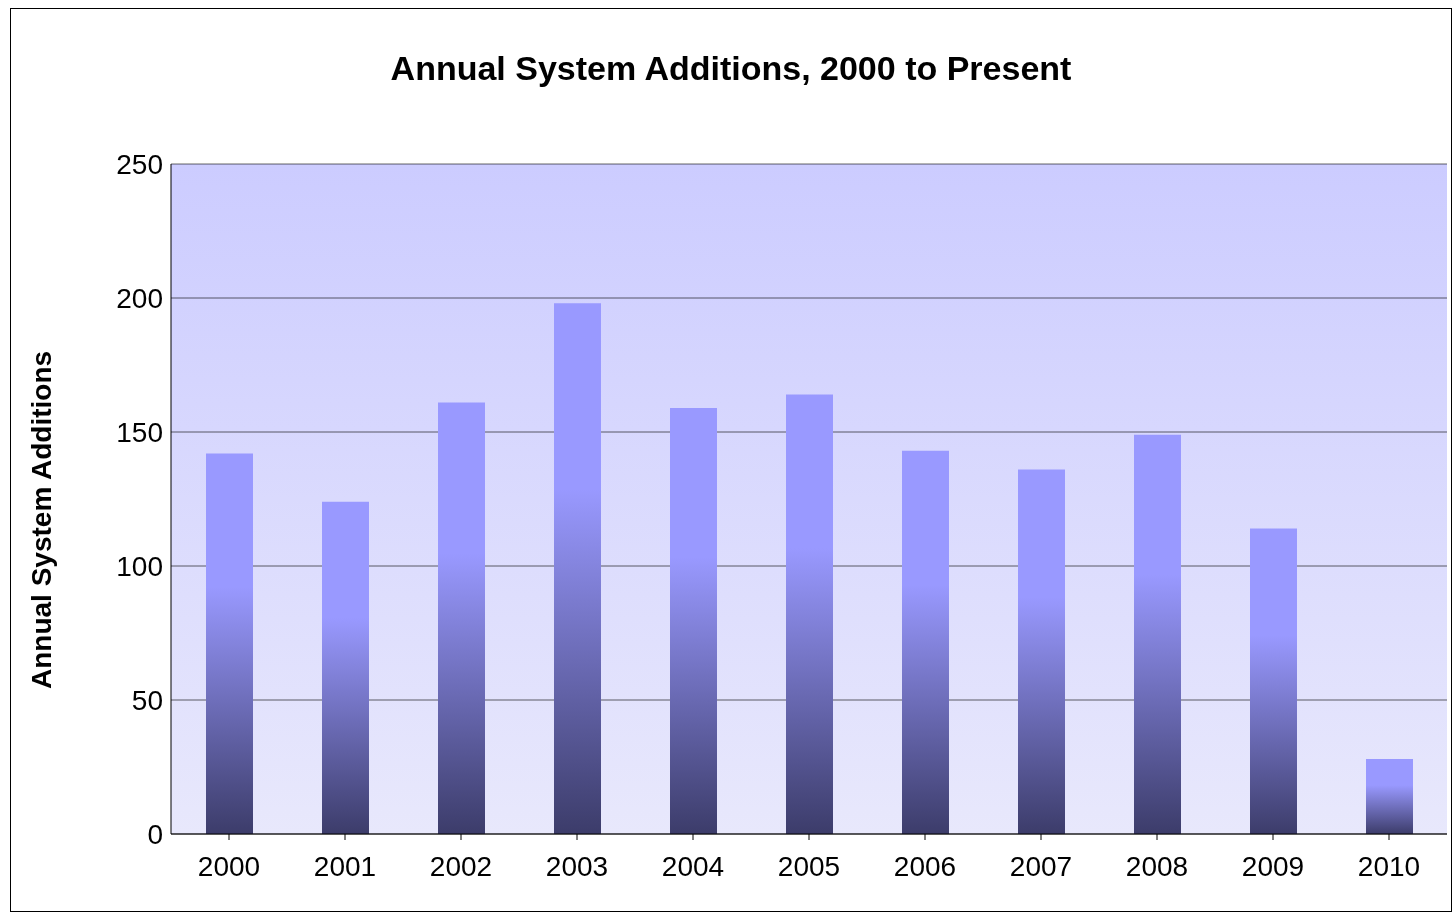 Image resolution: width=1452 pixels, height=912 pixels. I want to click on x-tick-label: 2008, so click(1157, 866).